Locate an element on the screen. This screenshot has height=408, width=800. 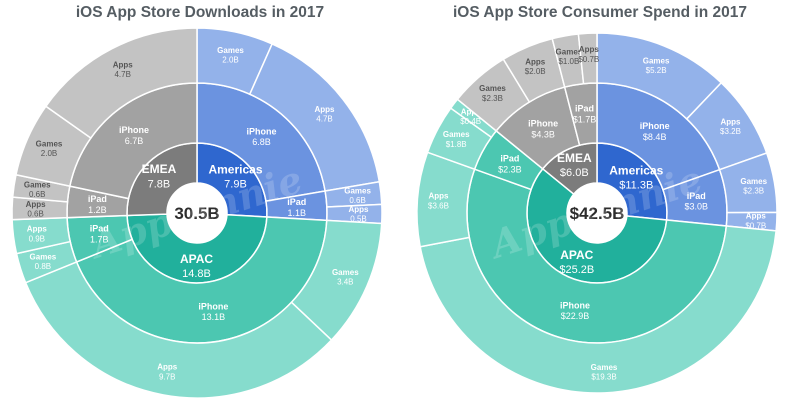
chart1-emea-ipad-apps-value-label: $0.7B is located at coordinates (588, 59).